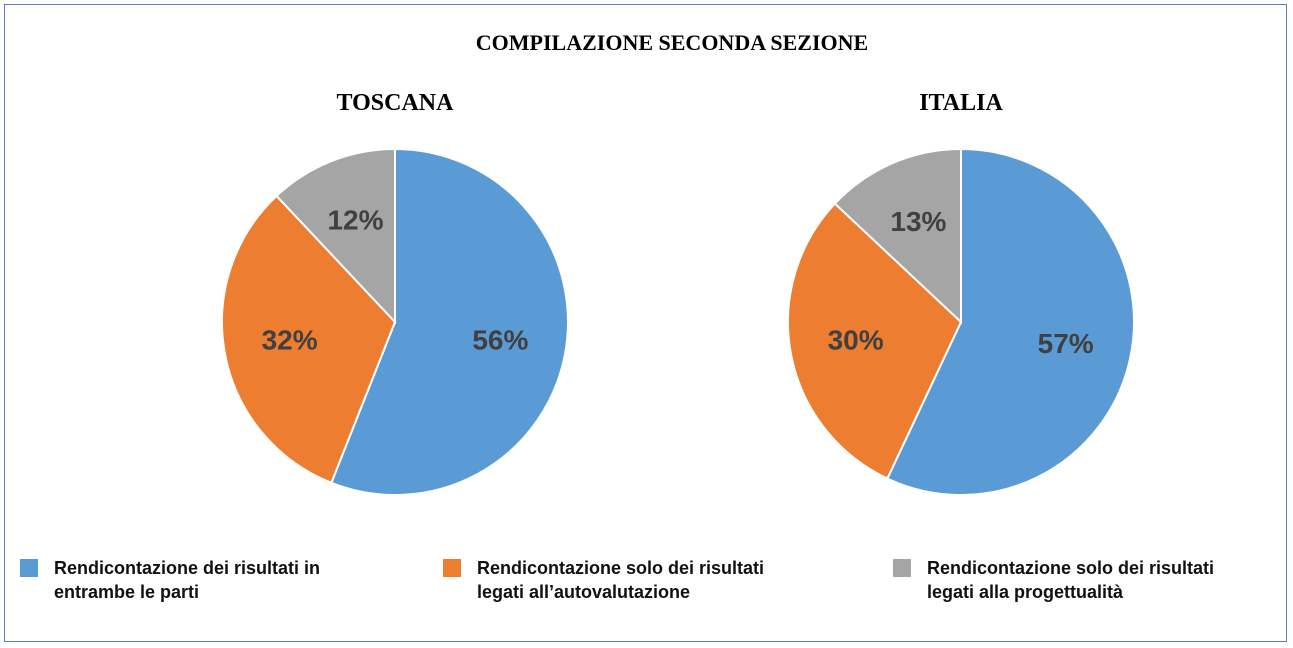 The image size is (1293, 648). What do you see at coordinates (672, 42) in the screenshot?
I see `chart-title: COMPILAZIONE SECONDA SEZIONE` at bounding box center [672, 42].